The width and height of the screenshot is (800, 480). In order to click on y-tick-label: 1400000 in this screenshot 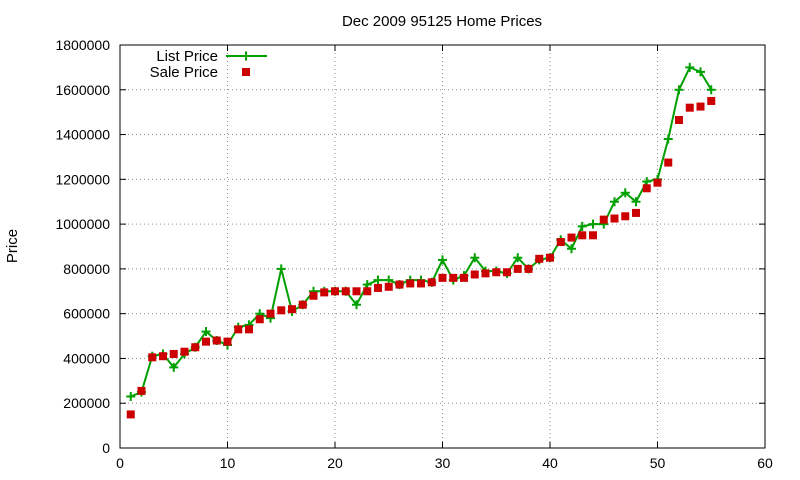, I will do `click(82, 135)`.